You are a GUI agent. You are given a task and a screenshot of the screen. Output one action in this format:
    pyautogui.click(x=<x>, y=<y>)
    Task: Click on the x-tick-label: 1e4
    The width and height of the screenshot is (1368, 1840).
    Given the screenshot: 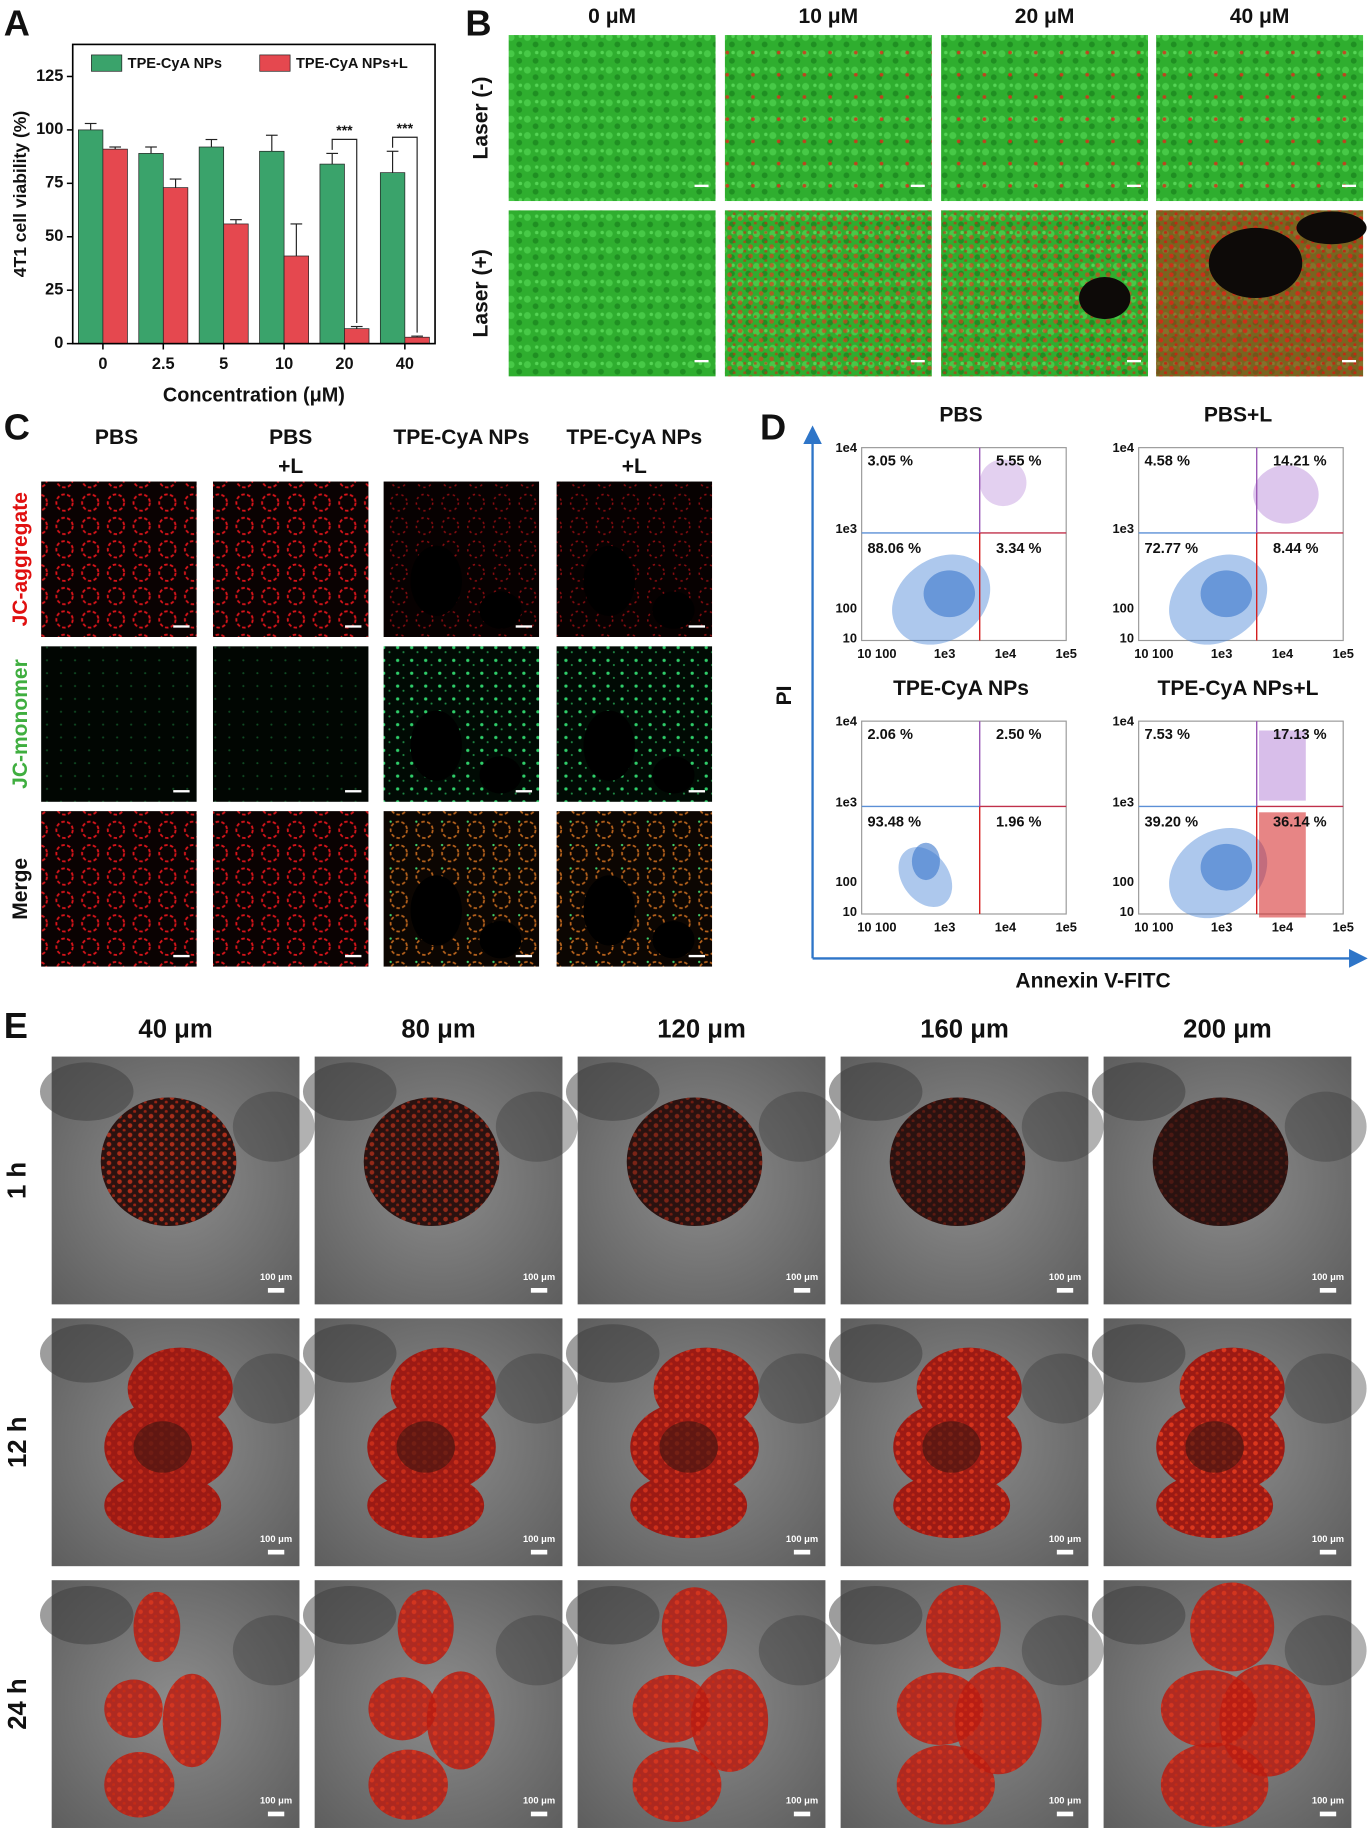 What is the action you would take?
    pyautogui.click(x=1283, y=926)
    